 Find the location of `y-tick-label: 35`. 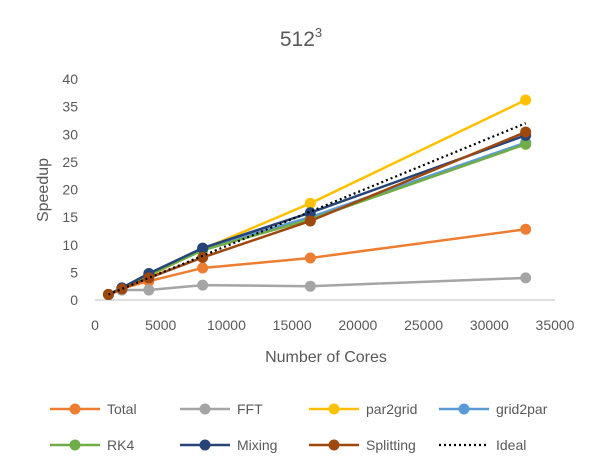

y-tick-label: 35 is located at coordinates (70, 107).